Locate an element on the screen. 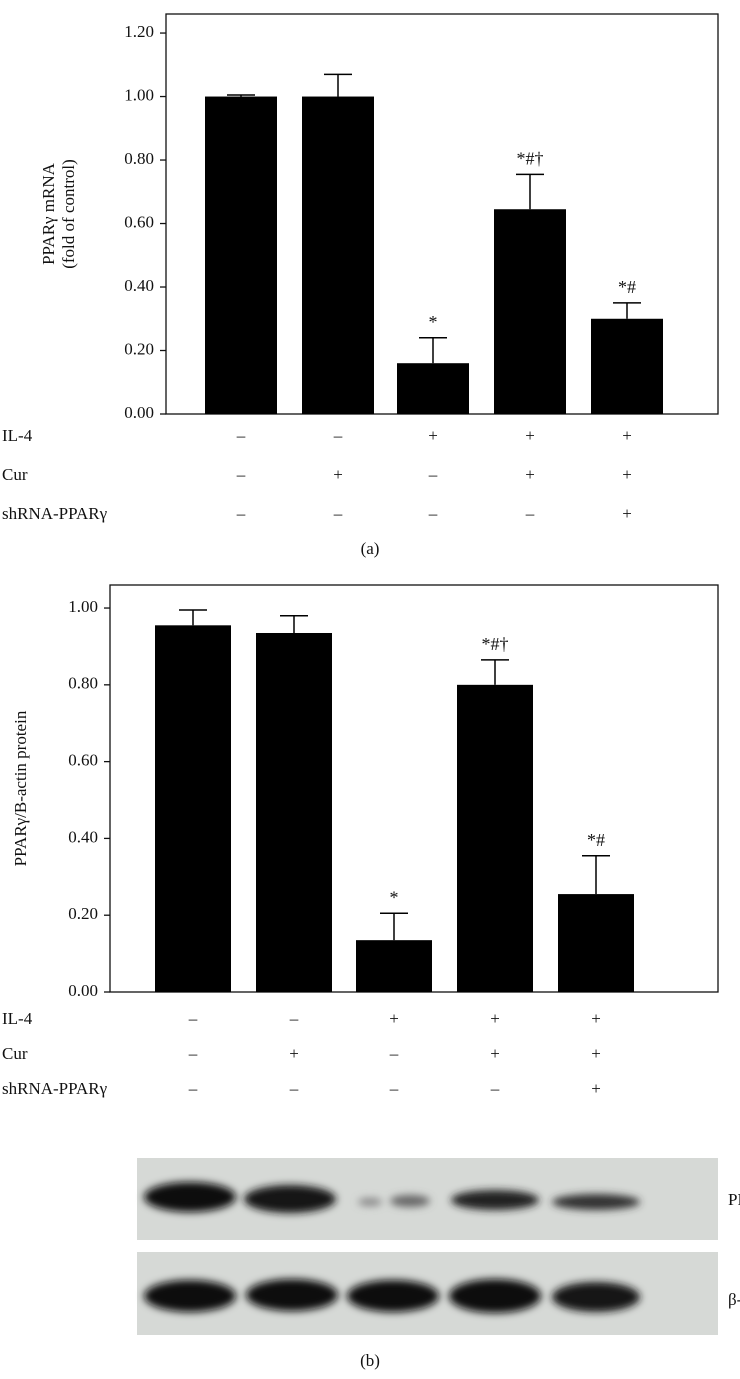 The image size is (740, 1379). y-axis-label: PPARγ mRNA is located at coordinates (48, 213).